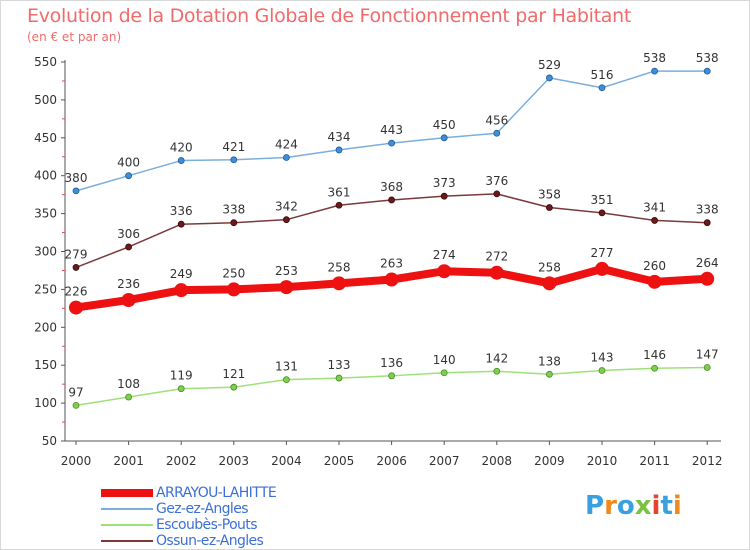  What do you see at coordinates (496, 120) in the screenshot?
I see `data-label: 456` at bounding box center [496, 120].